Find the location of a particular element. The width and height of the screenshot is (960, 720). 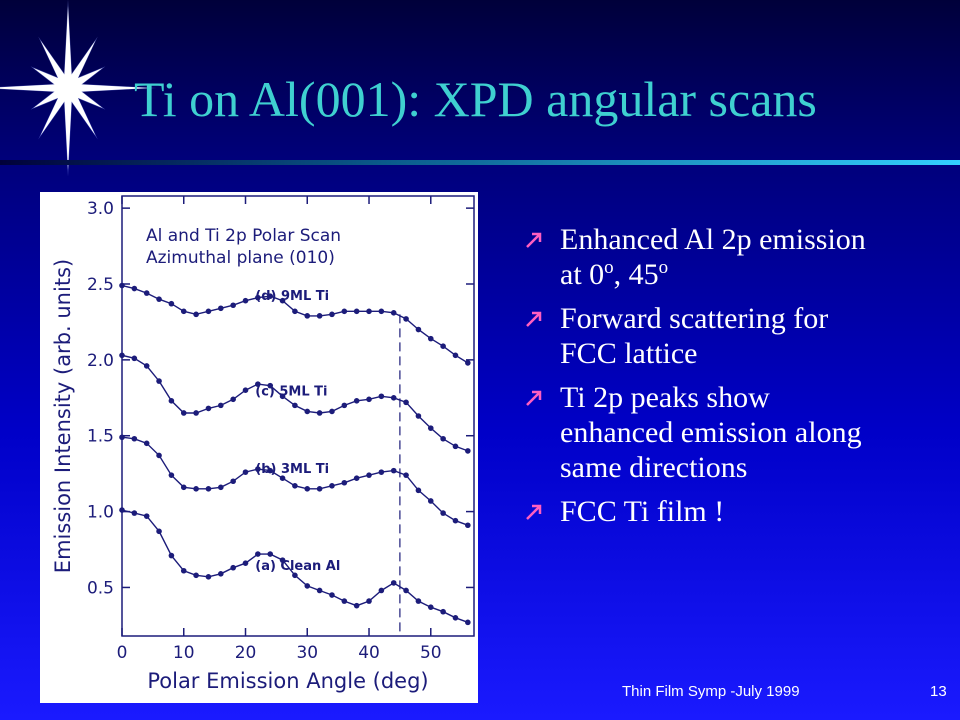

x-tick-label: 50 is located at coordinates (431, 653).